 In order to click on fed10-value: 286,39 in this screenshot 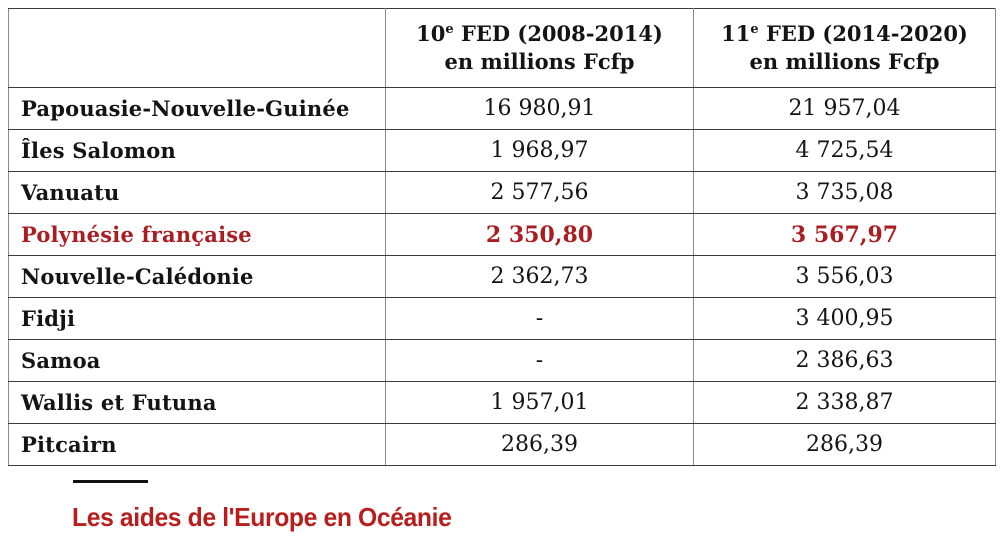, I will do `click(539, 444)`.